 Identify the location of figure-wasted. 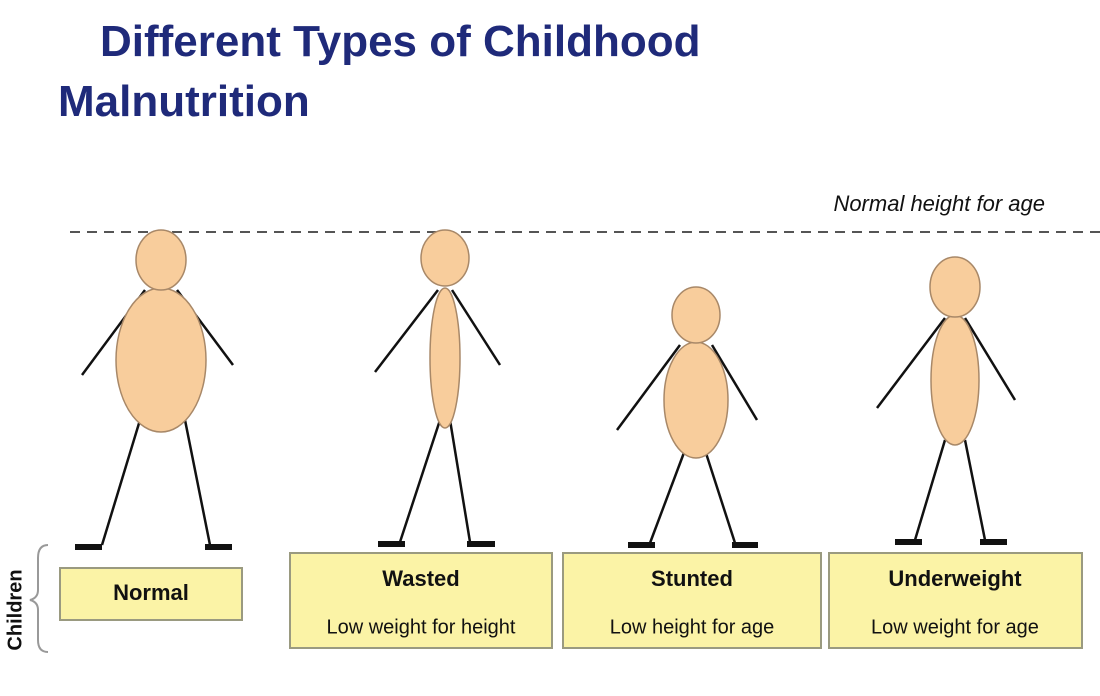
(438, 388).